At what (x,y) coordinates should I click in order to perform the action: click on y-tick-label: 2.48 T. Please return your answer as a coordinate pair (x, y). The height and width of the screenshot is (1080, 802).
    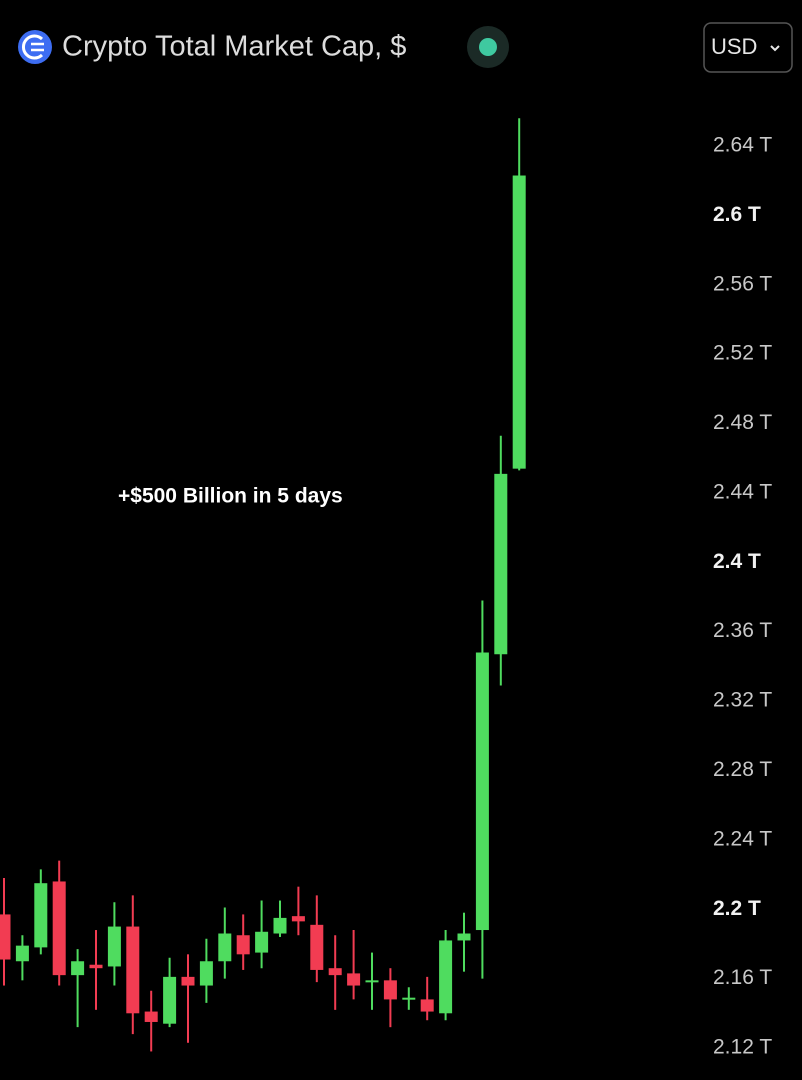
    Looking at the image, I should click on (742, 422).